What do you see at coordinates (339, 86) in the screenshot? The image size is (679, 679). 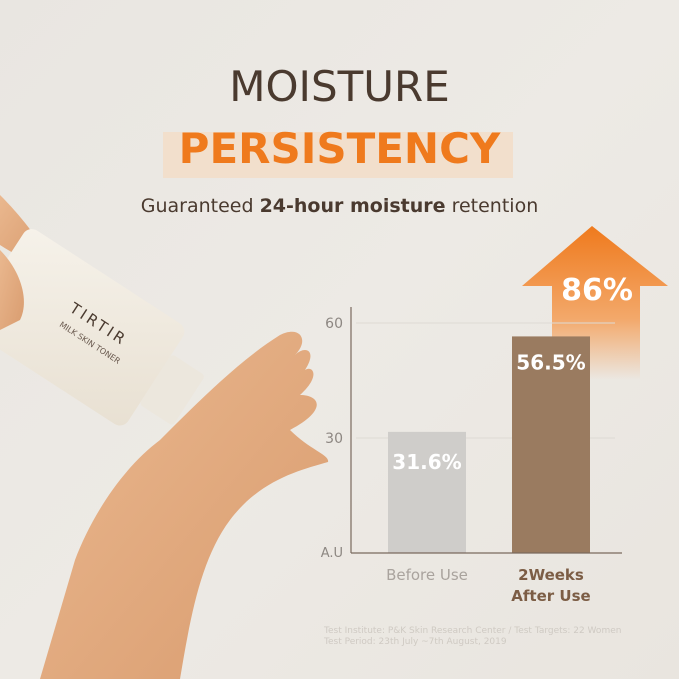 I see `headline-line1: MOISTURE` at bounding box center [339, 86].